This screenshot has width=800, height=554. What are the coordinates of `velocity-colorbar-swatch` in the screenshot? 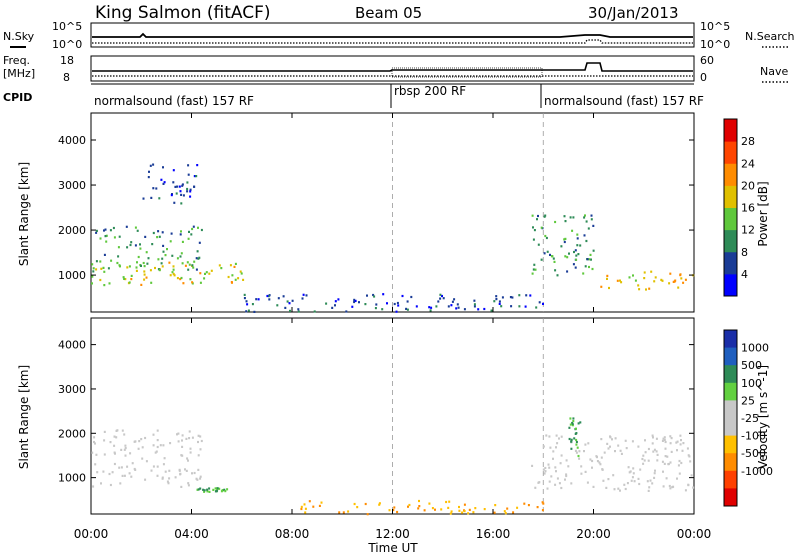 It's located at (730, 339).